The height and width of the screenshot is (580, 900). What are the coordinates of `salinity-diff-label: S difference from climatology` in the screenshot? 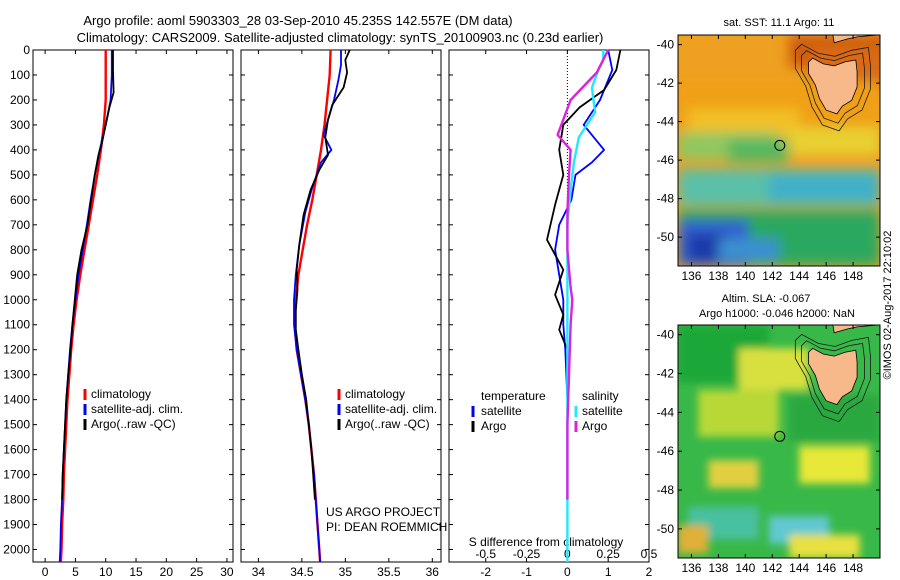 It's located at (546, 542).